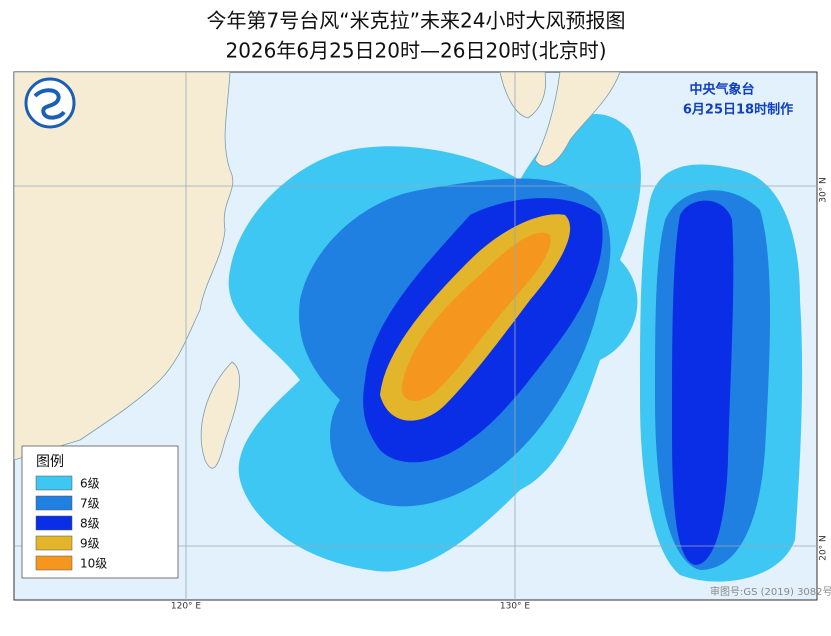 Image resolution: width=831 pixels, height=636 pixels. What do you see at coordinates (824, 548) in the screenshot?
I see `lat-label: 20° N` at bounding box center [824, 548].